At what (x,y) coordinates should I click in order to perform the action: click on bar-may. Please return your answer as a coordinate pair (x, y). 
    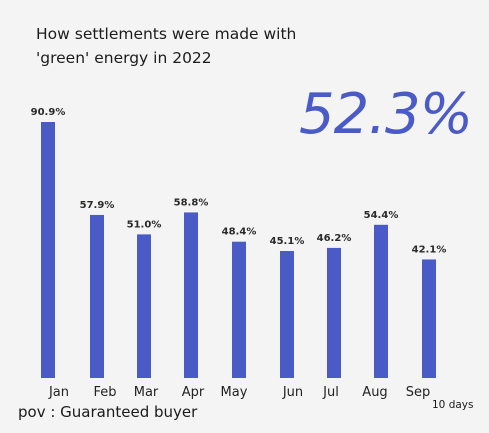
    Looking at the image, I should click on (239, 309).